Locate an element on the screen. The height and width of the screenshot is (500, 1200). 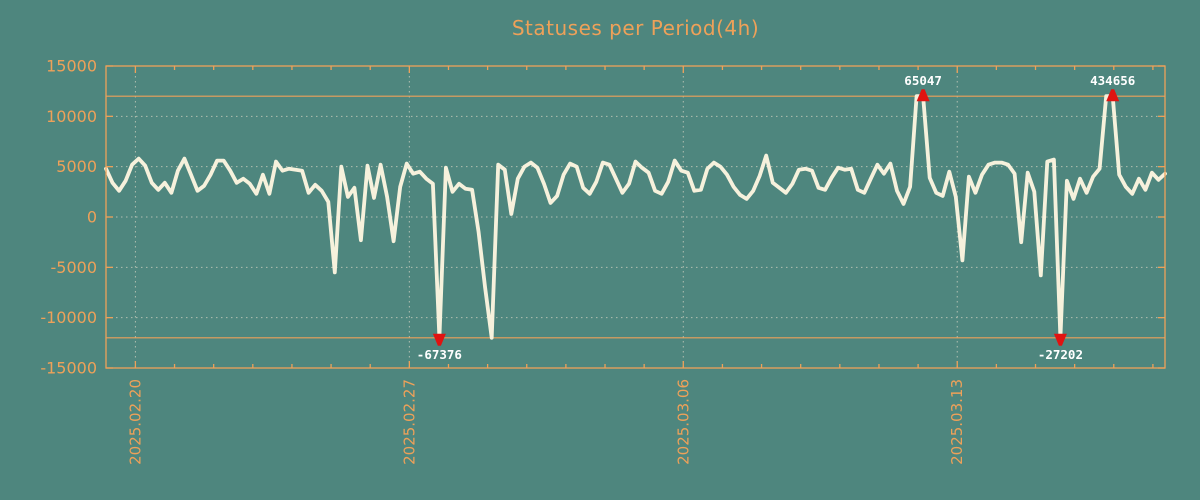
x-tick-label-group: 2025.02.20 is located at coordinates (135, 422).